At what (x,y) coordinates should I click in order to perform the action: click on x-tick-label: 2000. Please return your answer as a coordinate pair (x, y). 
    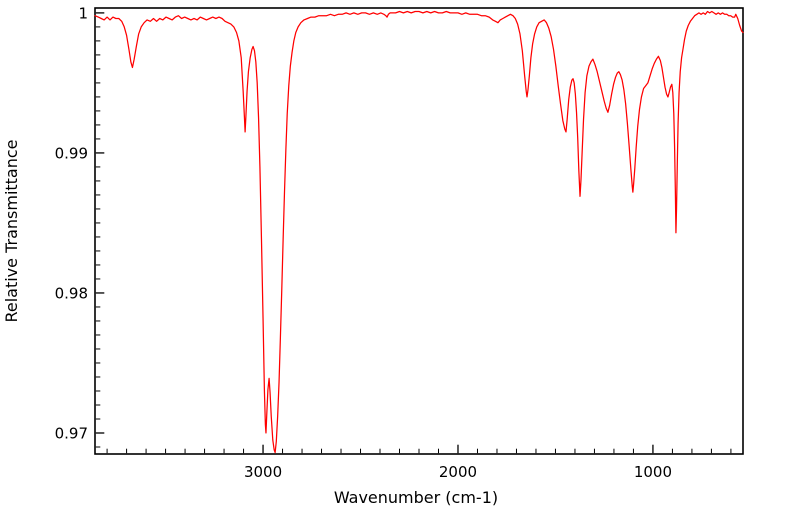
    Looking at the image, I should click on (458, 472).